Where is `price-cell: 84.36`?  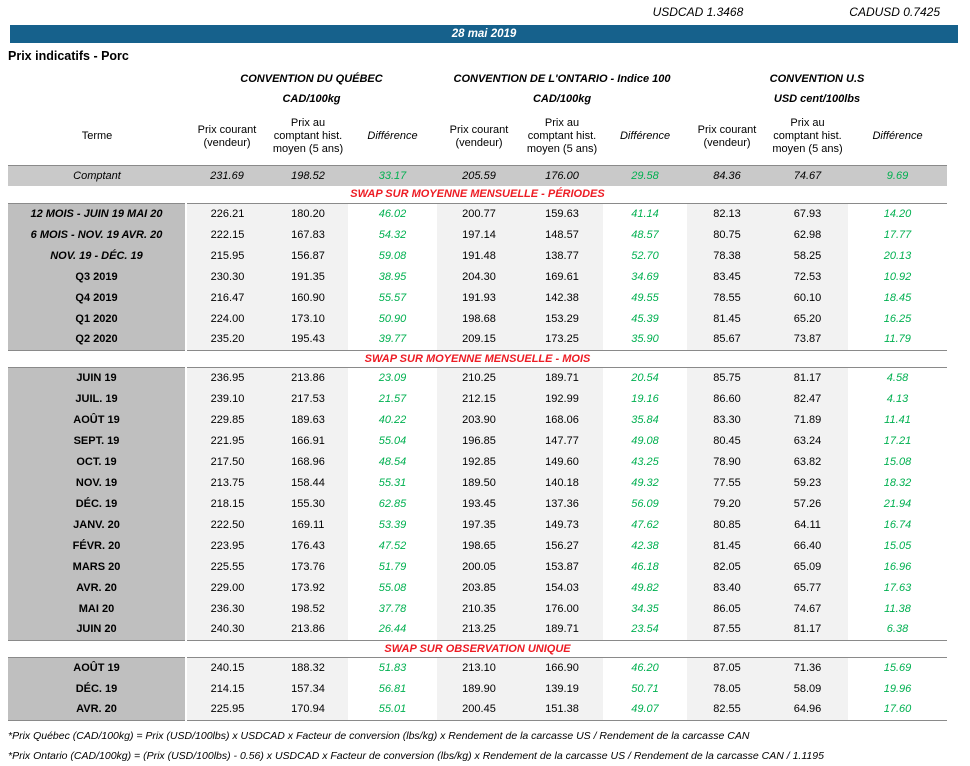
price-cell: 84.36 is located at coordinates (727, 175).